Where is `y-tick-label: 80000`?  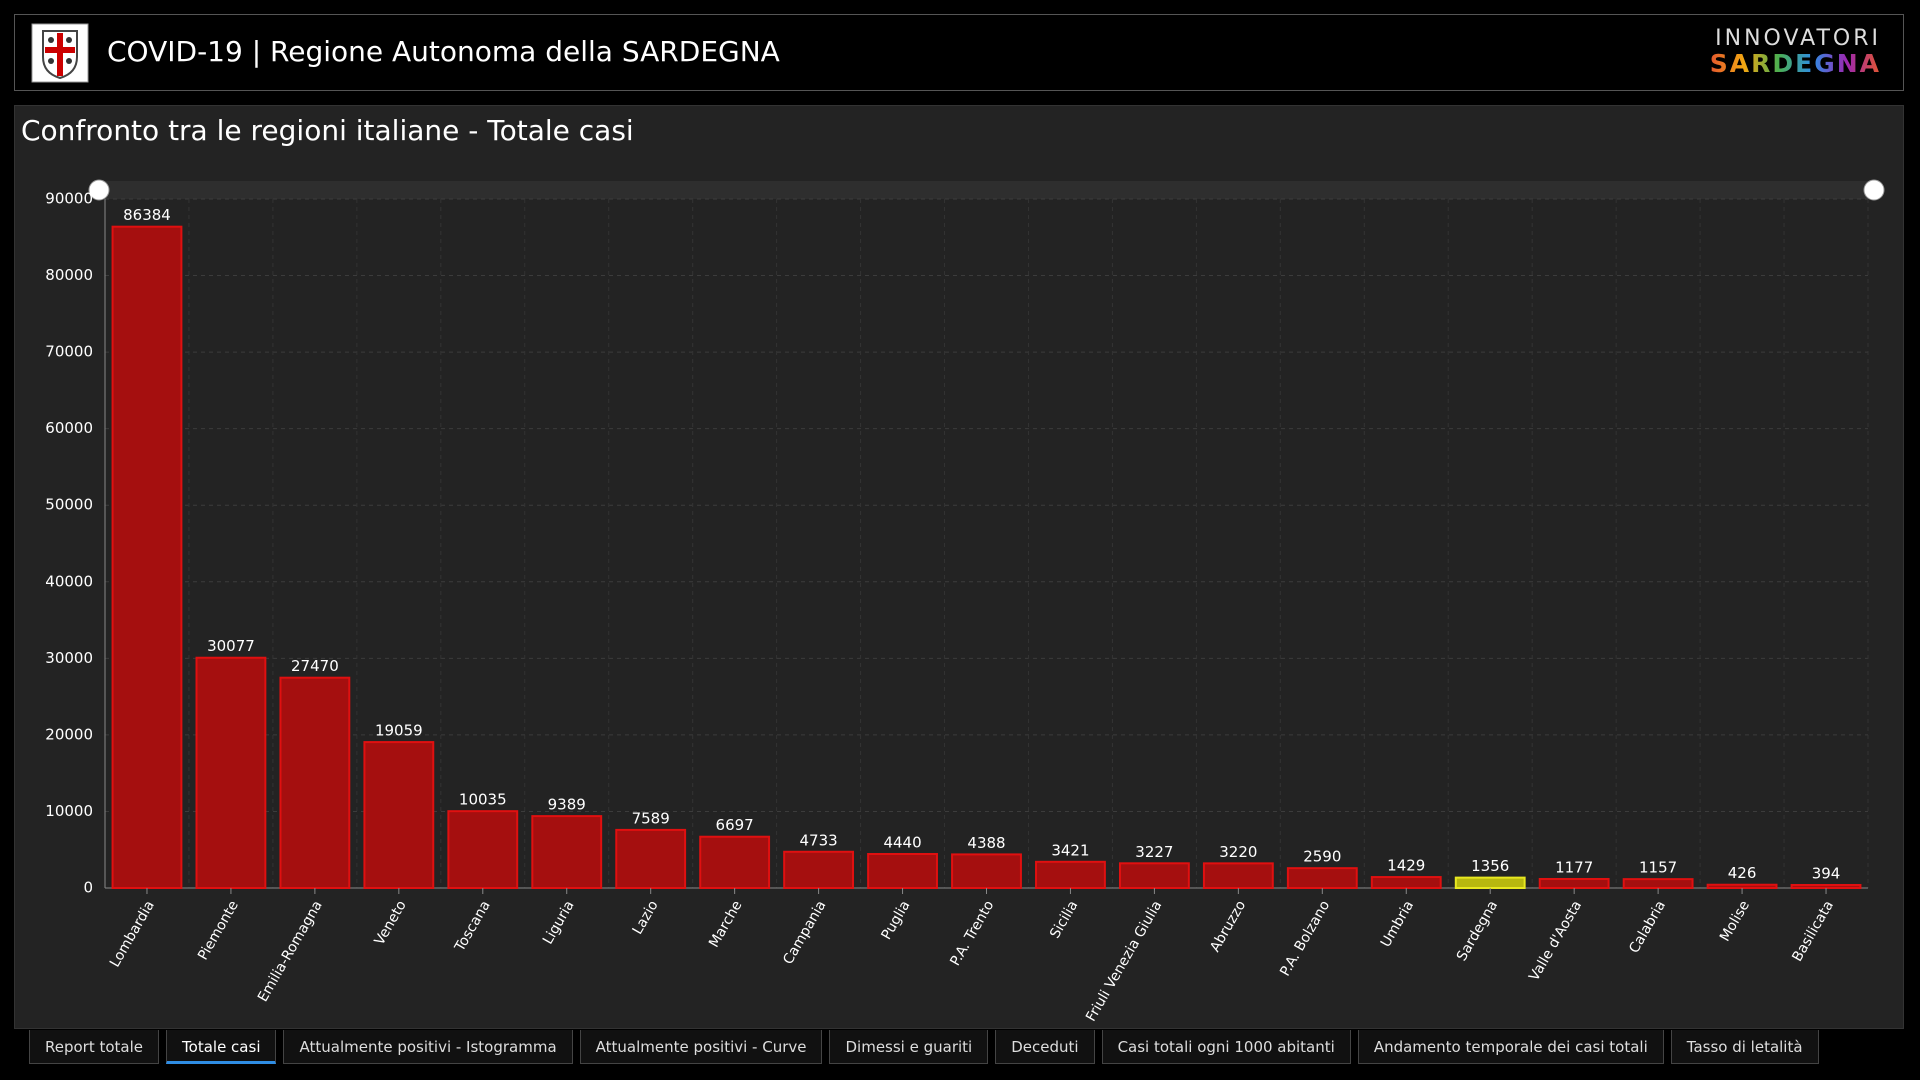 y-tick-label: 80000 is located at coordinates (69, 275).